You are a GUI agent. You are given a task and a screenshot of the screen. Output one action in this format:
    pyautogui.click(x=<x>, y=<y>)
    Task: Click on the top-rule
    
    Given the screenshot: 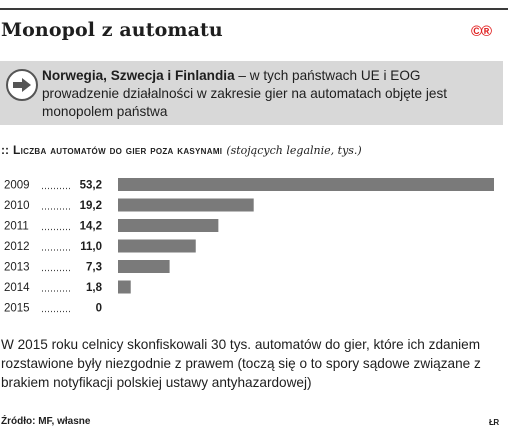 What is the action you would take?
    pyautogui.click(x=254, y=9)
    